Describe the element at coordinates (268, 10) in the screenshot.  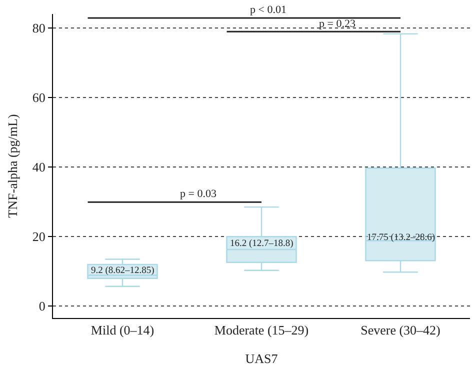
I see `annotation: p < 0.01` at that location.